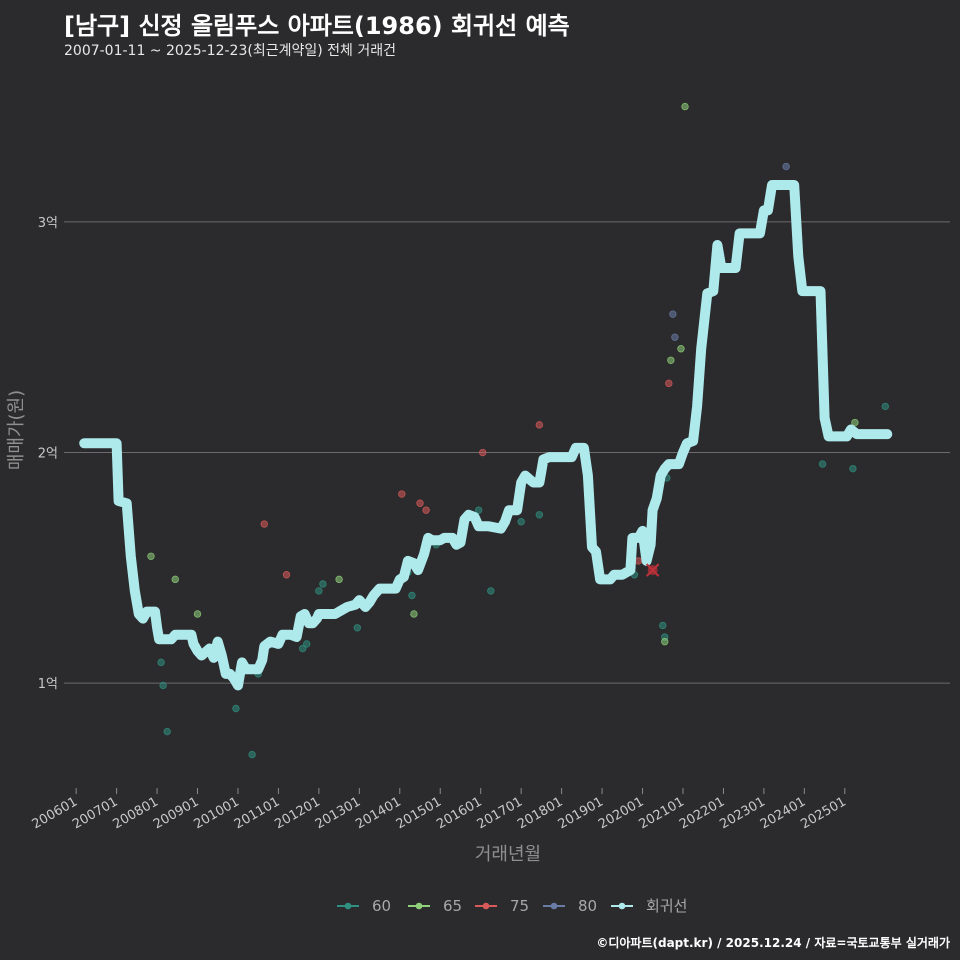 This screenshot has height=960, width=960. I want to click on highlight-marker, so click(652, 570).